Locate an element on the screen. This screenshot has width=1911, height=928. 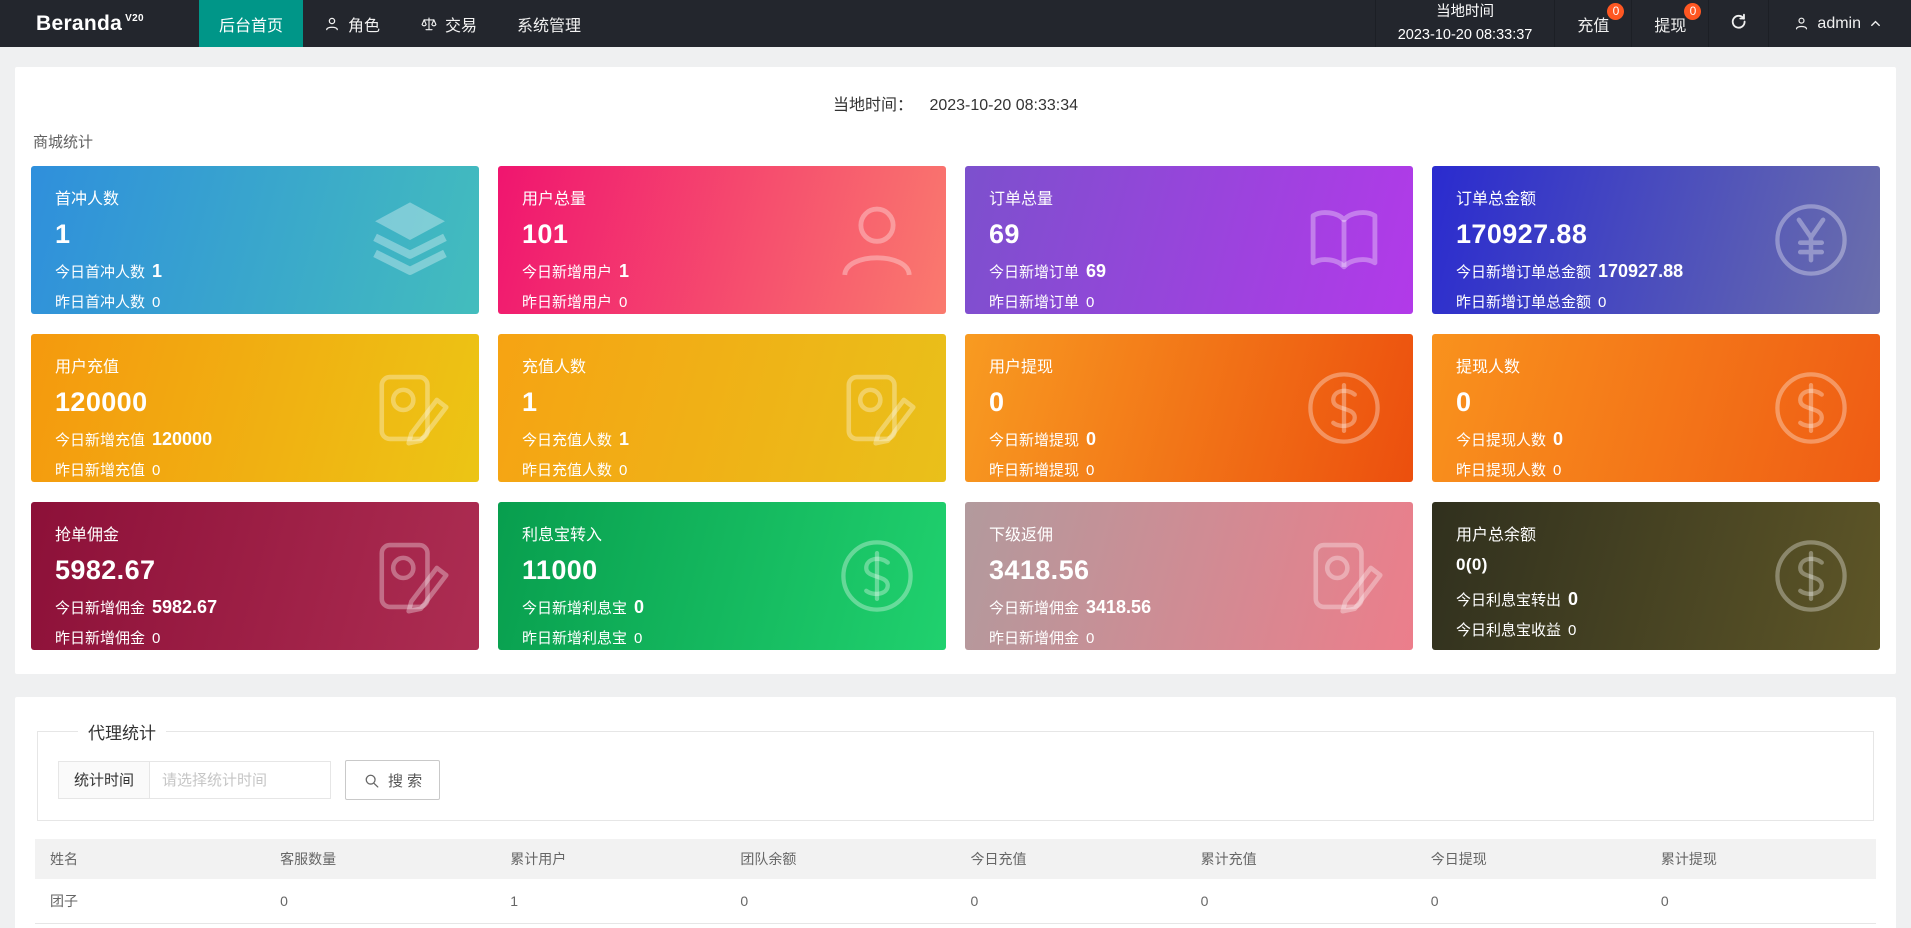
card-title: 充值人数 is located at coordinates (554, 367).